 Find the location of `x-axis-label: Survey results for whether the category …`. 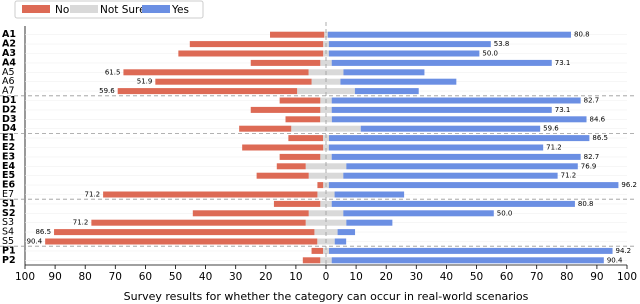

x-axis-label: Survey results for whether the category … is located at coordinates (326, 296).